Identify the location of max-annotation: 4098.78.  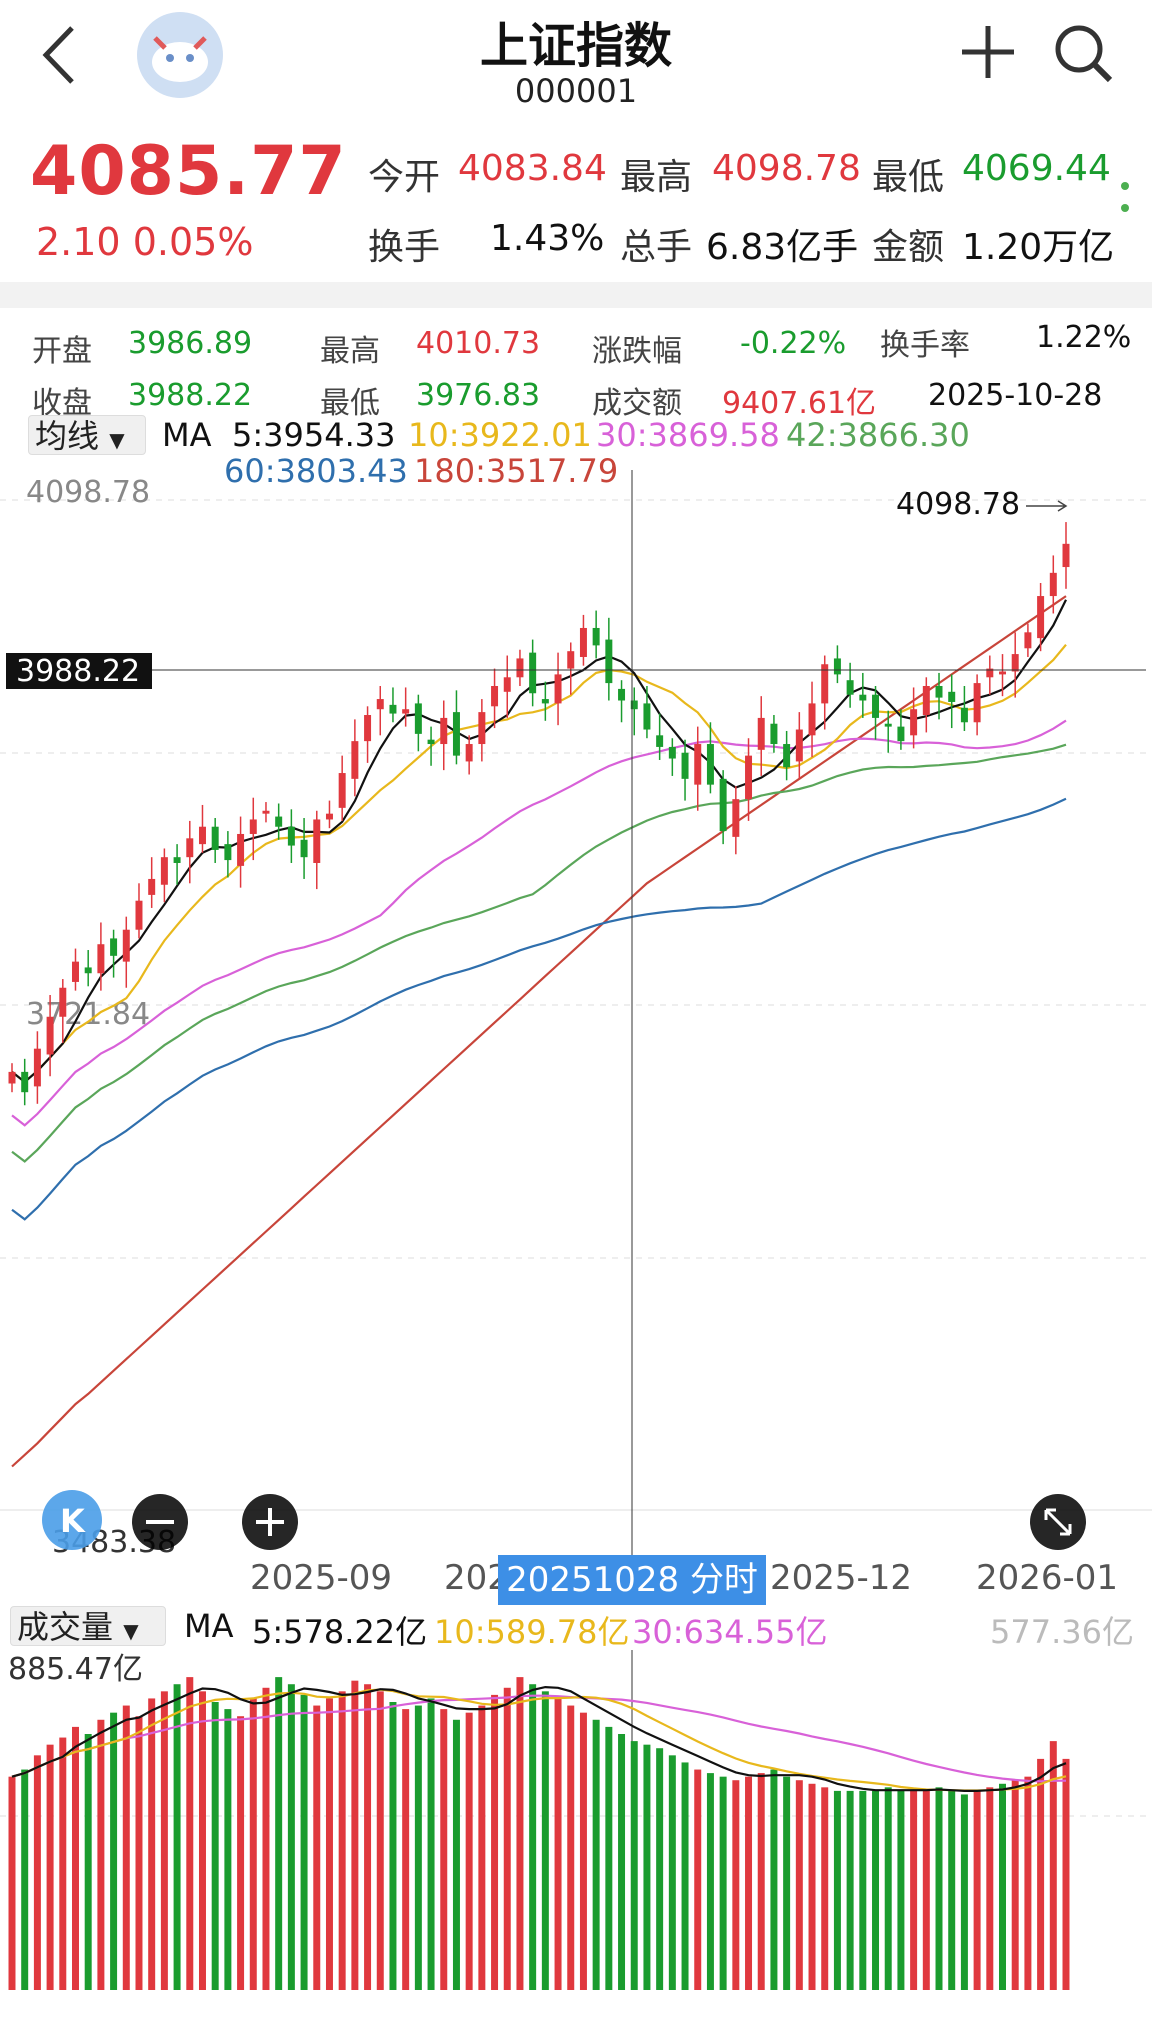
(958, 504).